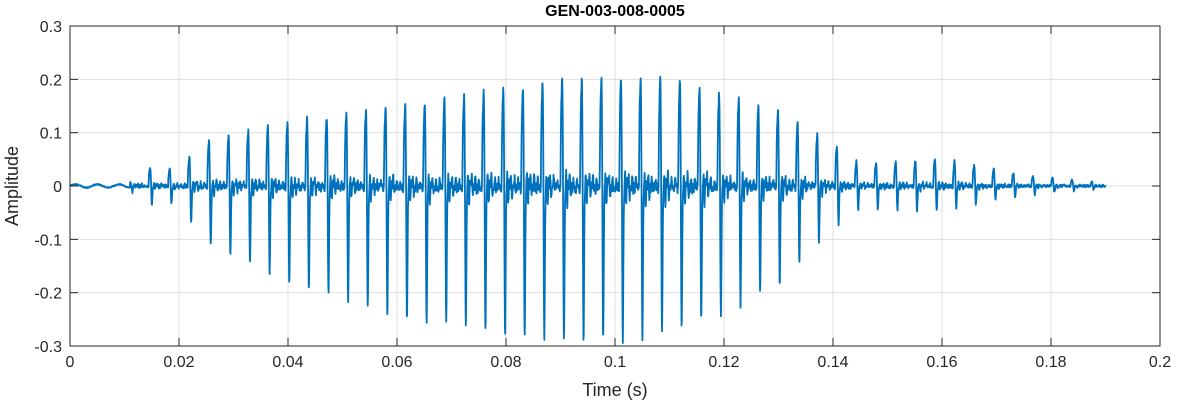 This screenshot has width=1177, height=404. I want to click on y-tick-label: 0.3, so click(51, 27).